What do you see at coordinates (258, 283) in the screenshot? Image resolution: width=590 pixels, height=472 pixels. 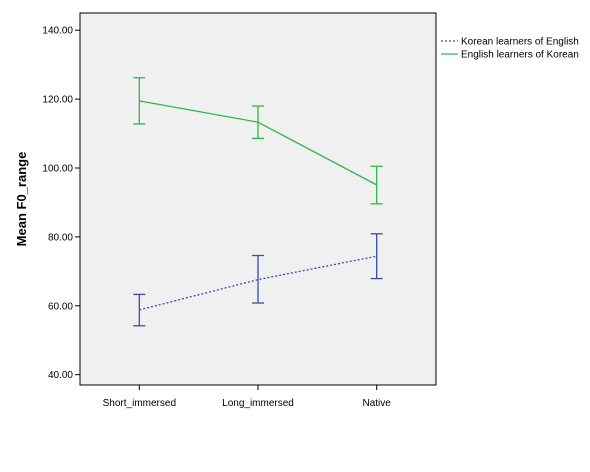 I see `series-line` at bounding box center [258, 283].